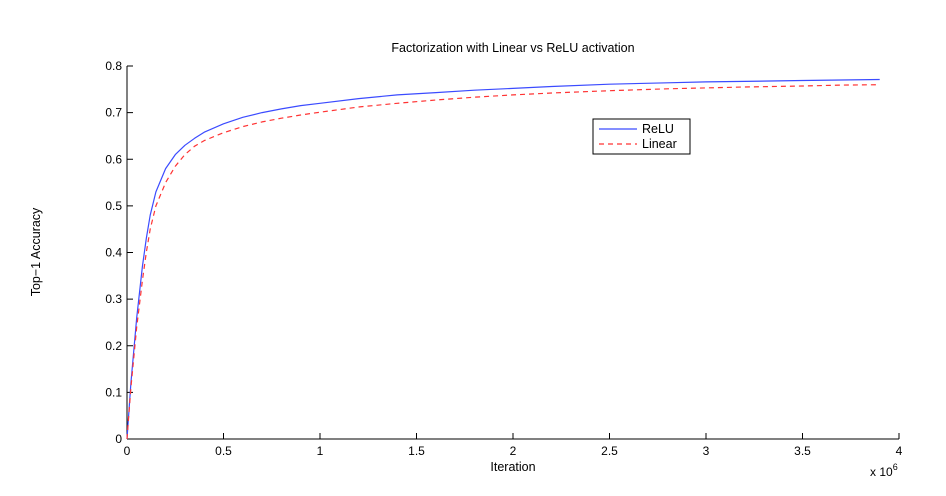 The image size is (946, 496). What do you see at coordinates (118, 439) in the screenshot?
I see `y-tick-label: 0` at bounding box center [118, 439].